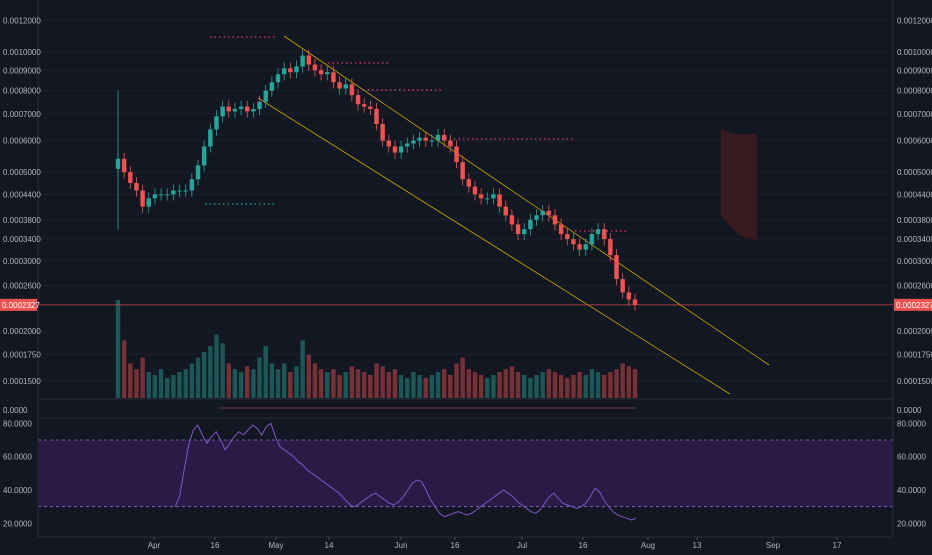 The image size is (932, 555). I want to click on price-tick-label-right: 0.0002600, so click(914, 286).